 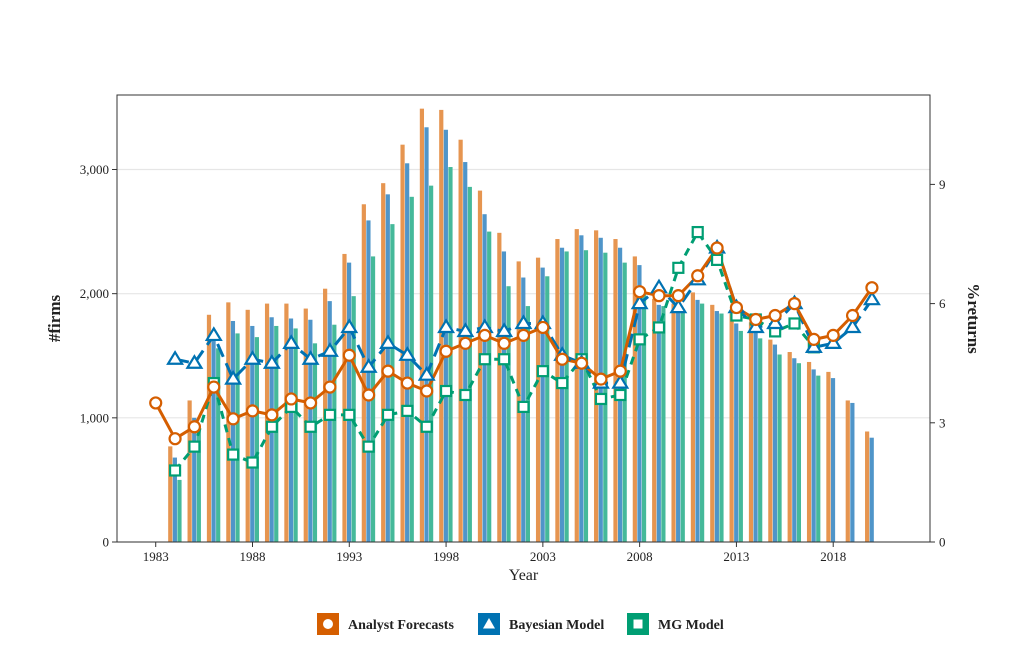 What do you see at coordinates (543, 556) in the screenshot?
I see `x-tick-label: 2003` at bounding box center [543, 556].